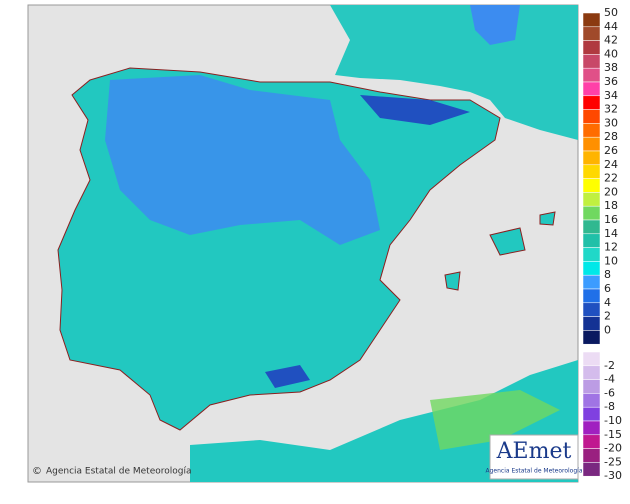 This screenshot has width=630, height=504. What do you see at coordinates (507, 241) in the screenshot?
I see `mallorca` at bounding box center [507, 241].